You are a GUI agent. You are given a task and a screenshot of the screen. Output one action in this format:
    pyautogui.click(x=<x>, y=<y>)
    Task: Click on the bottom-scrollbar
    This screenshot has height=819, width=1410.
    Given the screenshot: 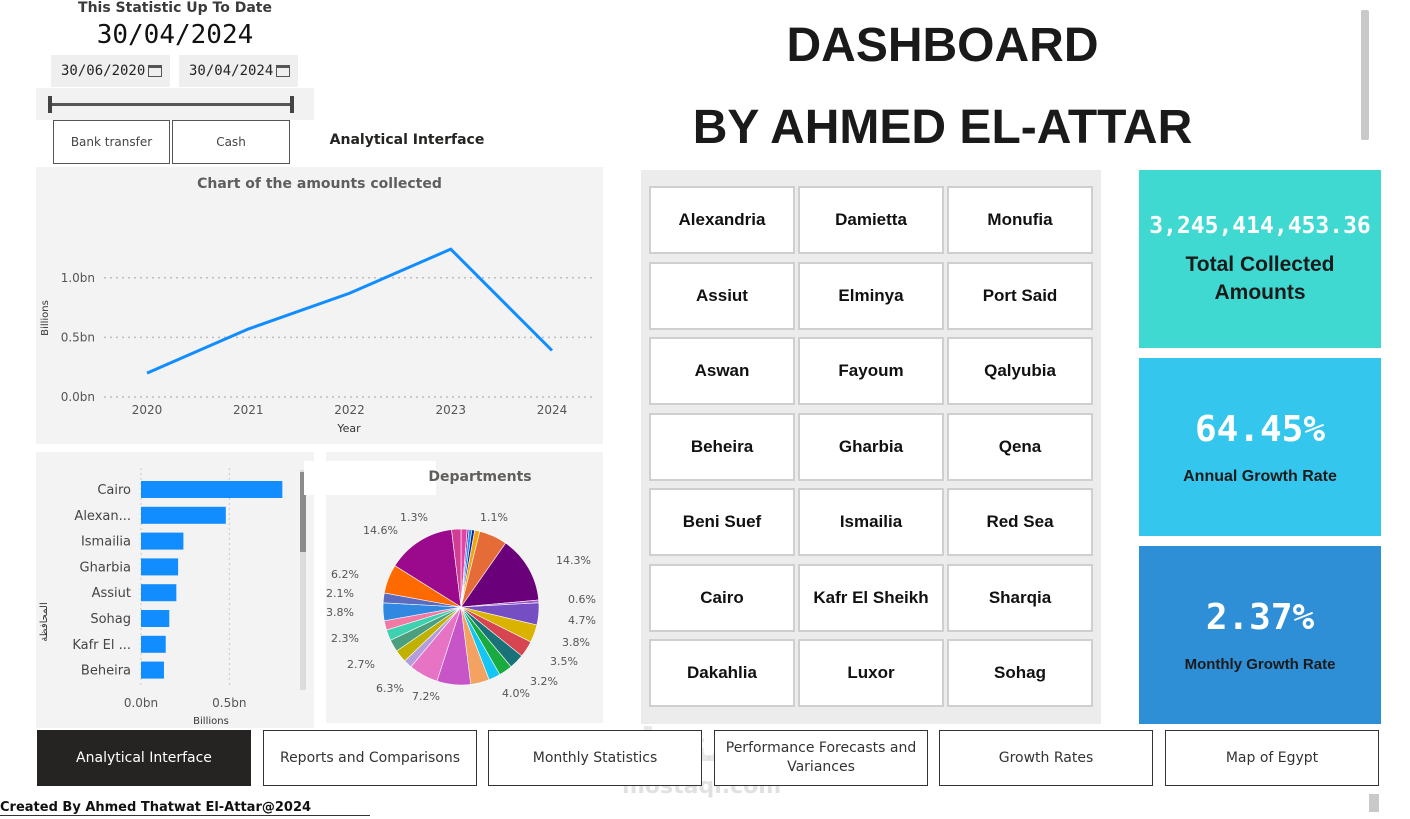 What is the action you would take?
    pyautogui.click(x=1374, y=803)
    